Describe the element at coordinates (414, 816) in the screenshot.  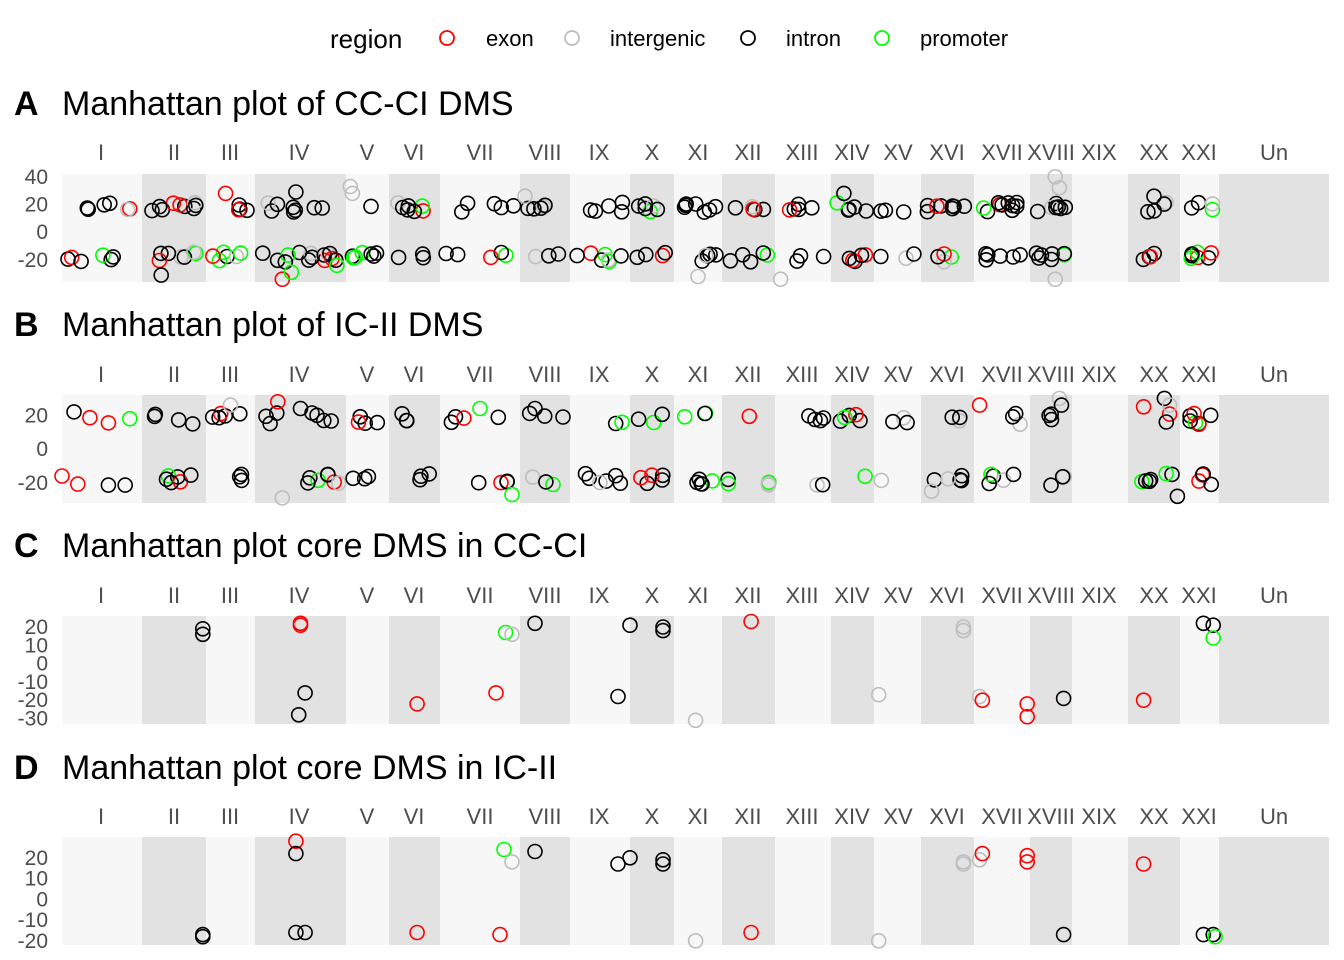
I see `chromosome-label: VI` at that location.